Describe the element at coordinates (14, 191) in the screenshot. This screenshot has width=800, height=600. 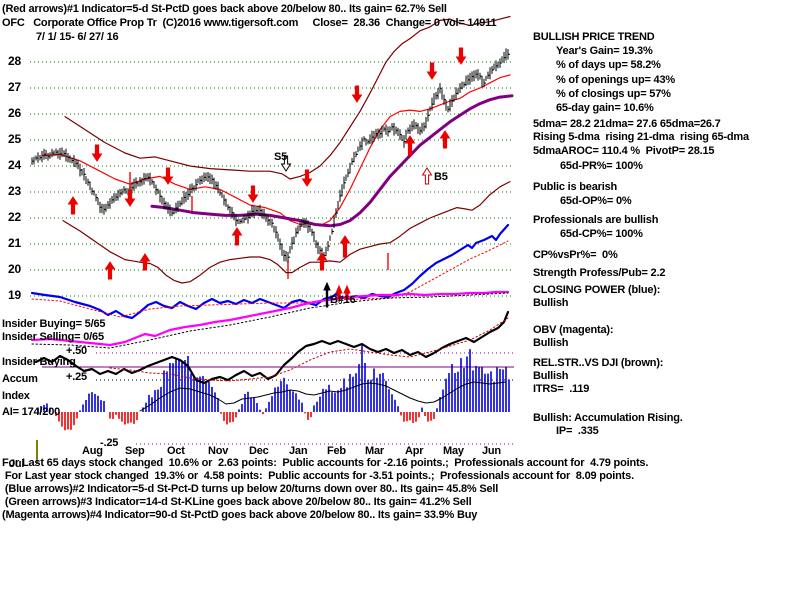
I see `price-tick-23: 23` at that location.